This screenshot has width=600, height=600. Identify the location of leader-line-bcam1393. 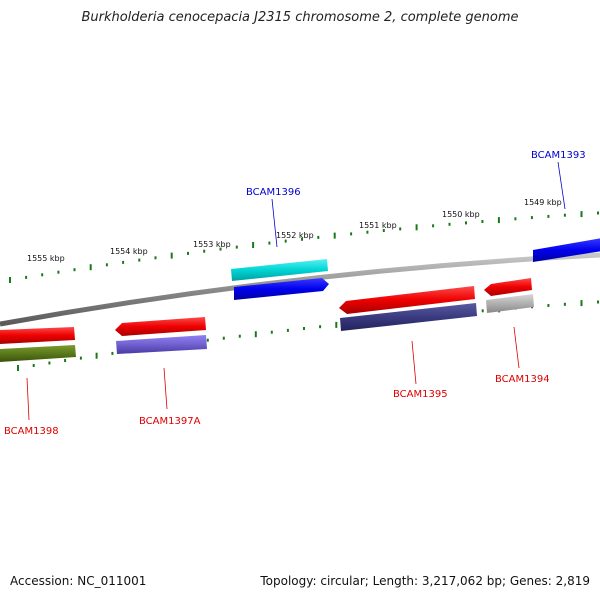
(561, 185).